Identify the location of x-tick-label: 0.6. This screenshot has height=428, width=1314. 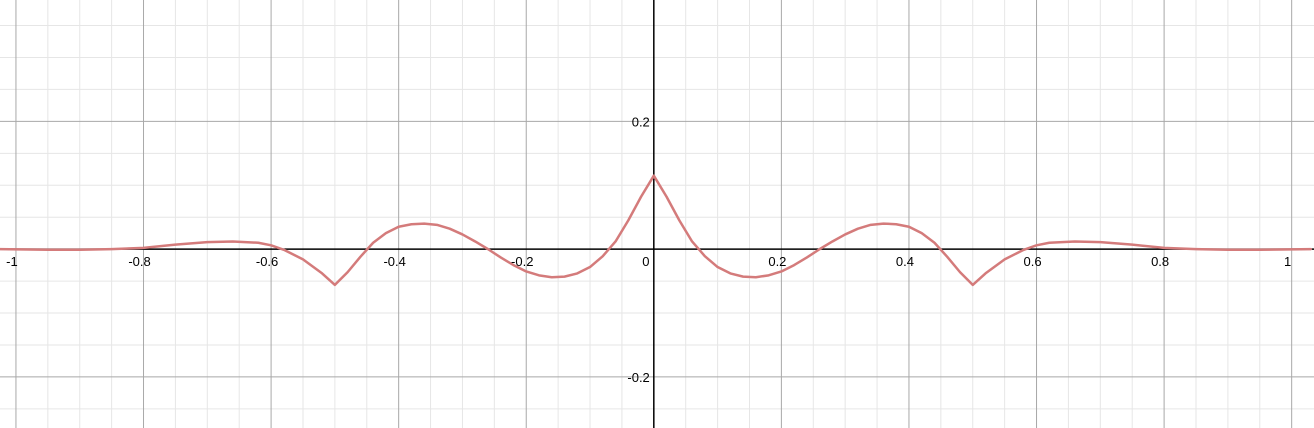
(1032, 261).